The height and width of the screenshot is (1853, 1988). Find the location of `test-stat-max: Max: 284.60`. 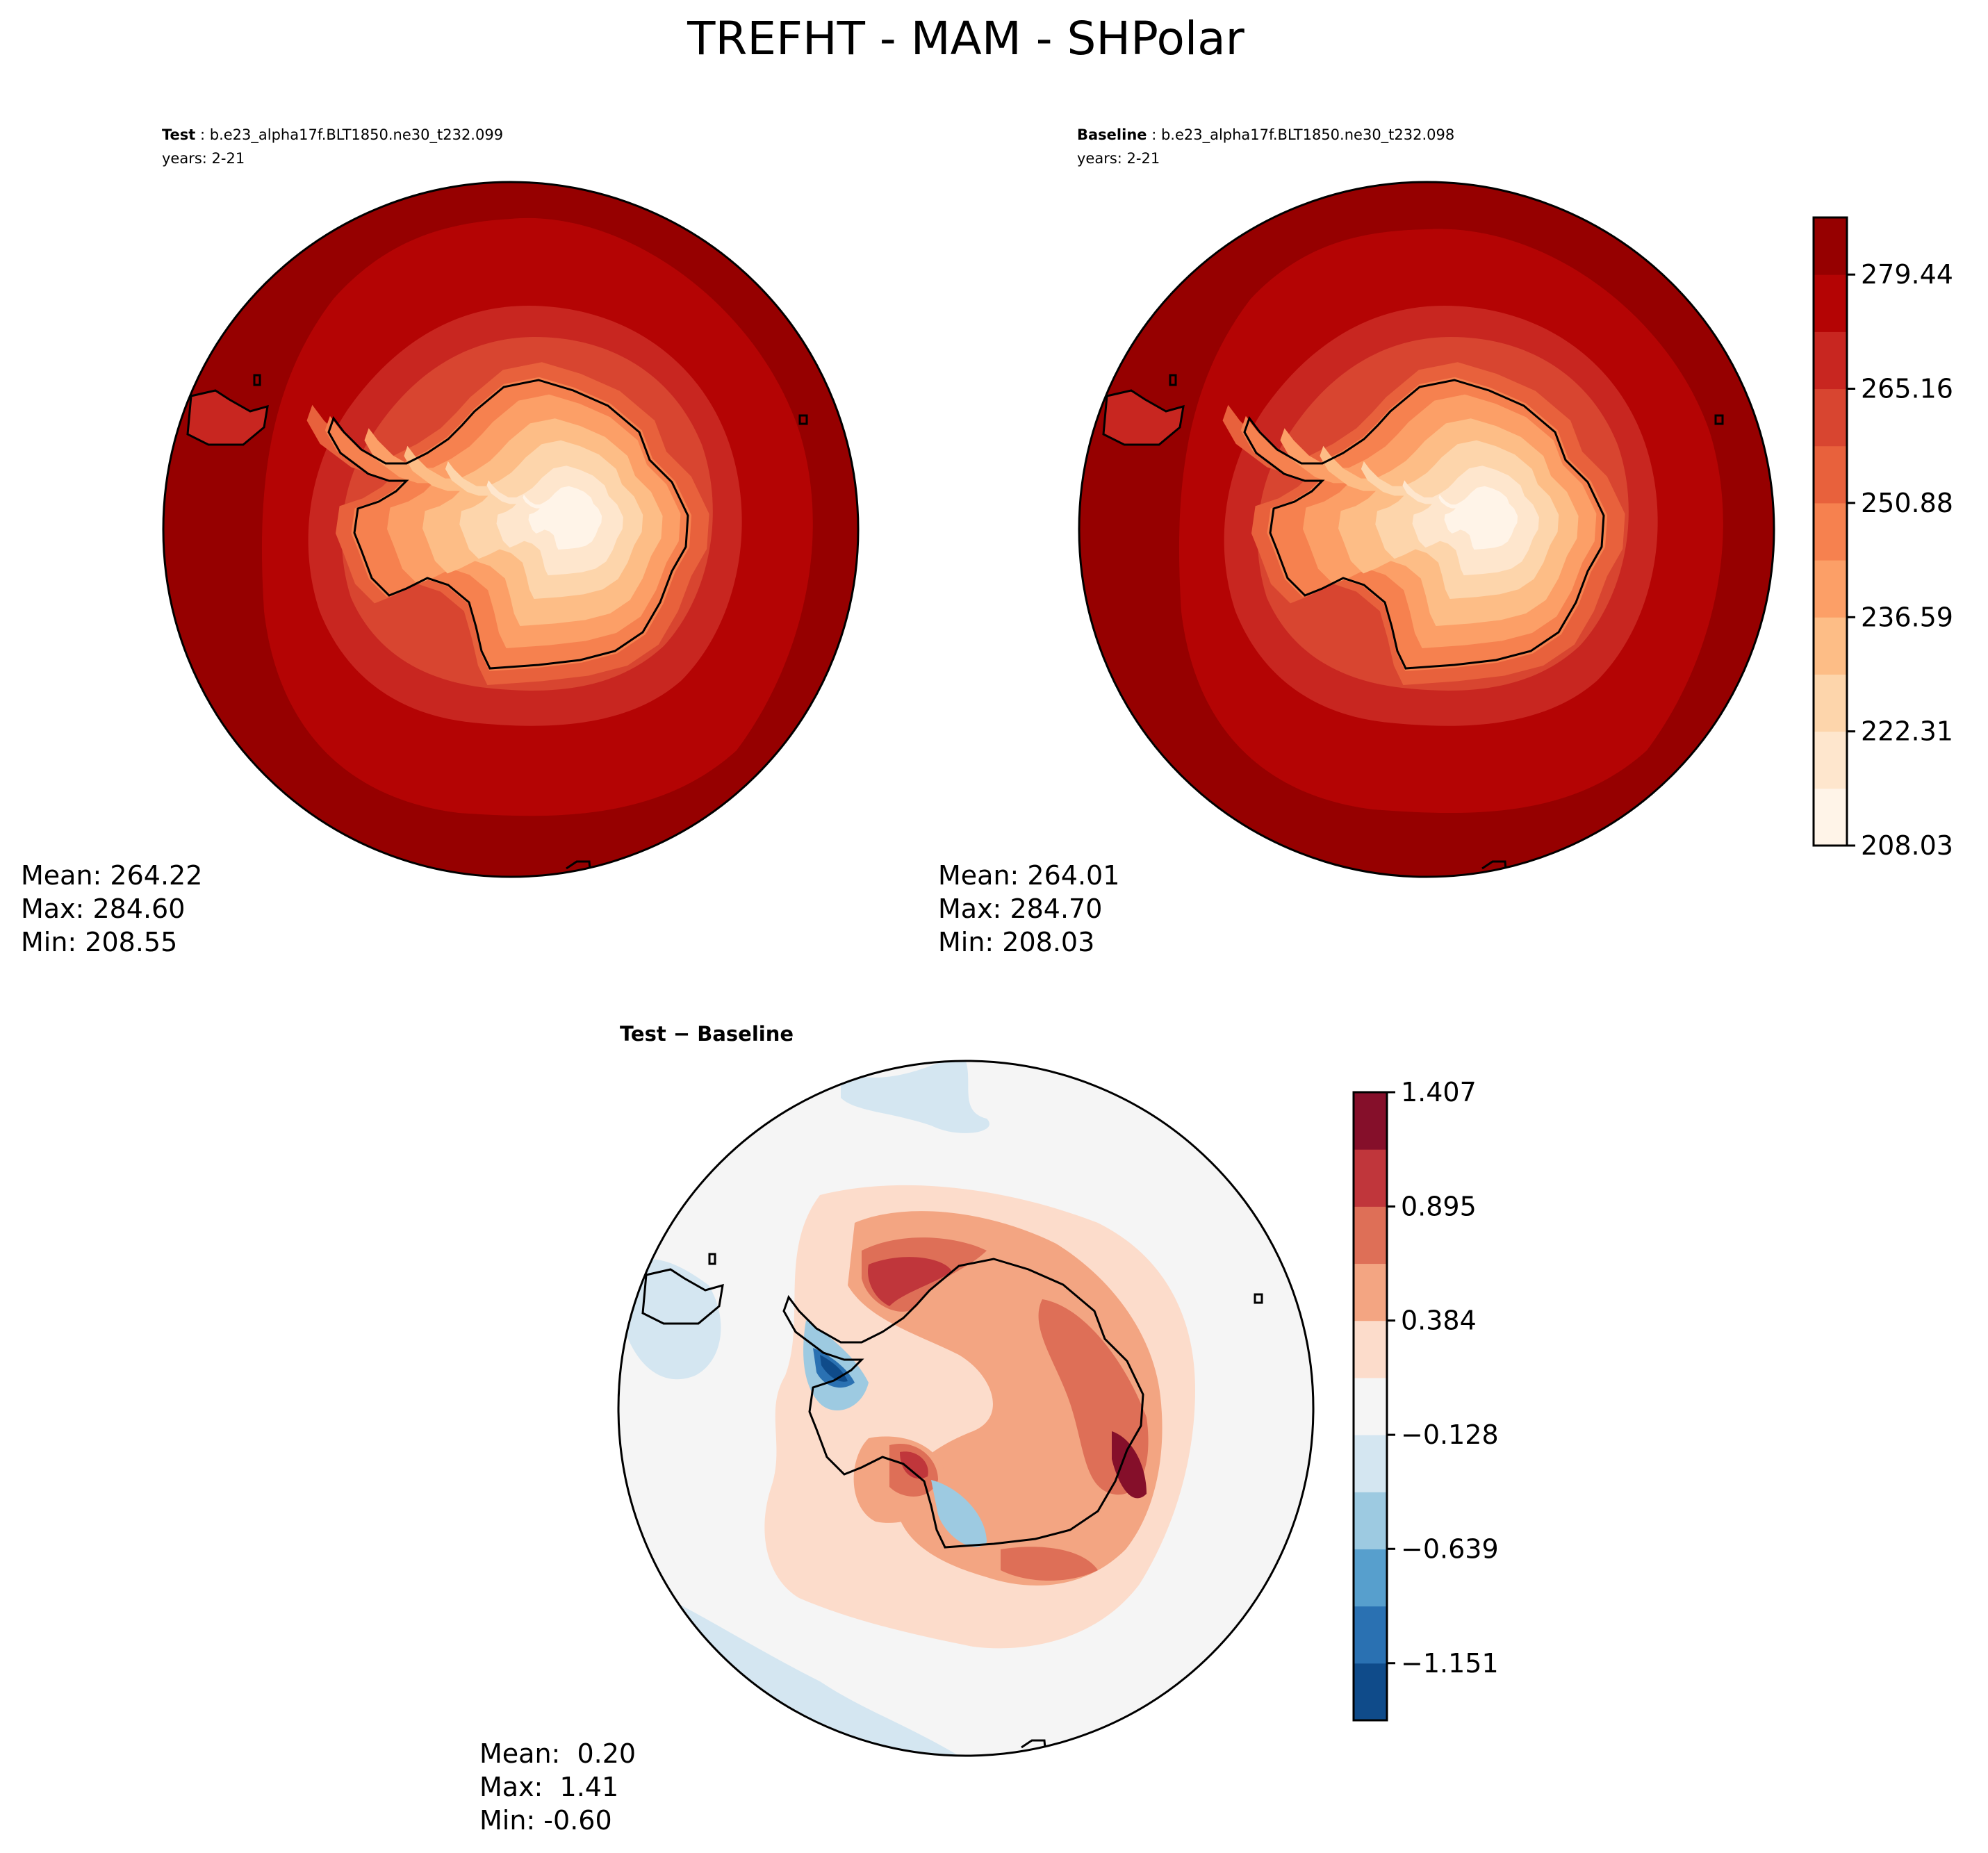

test-stat-max: Max: 284.60 is located at coordinates (103, 908).